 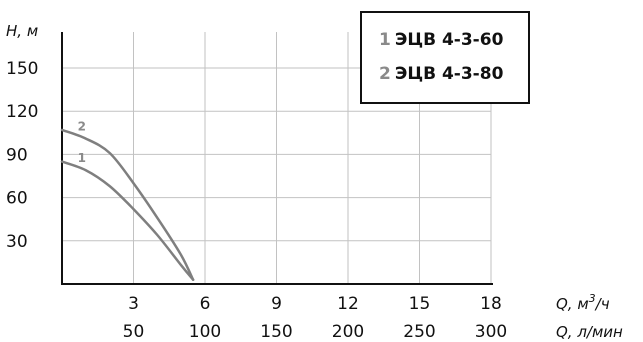 What do you see at coordinates (449, 40) in the screenshot?
I see `legend-label-1: ЭЦВ 4-3-60` at bounding box center [449, 40].